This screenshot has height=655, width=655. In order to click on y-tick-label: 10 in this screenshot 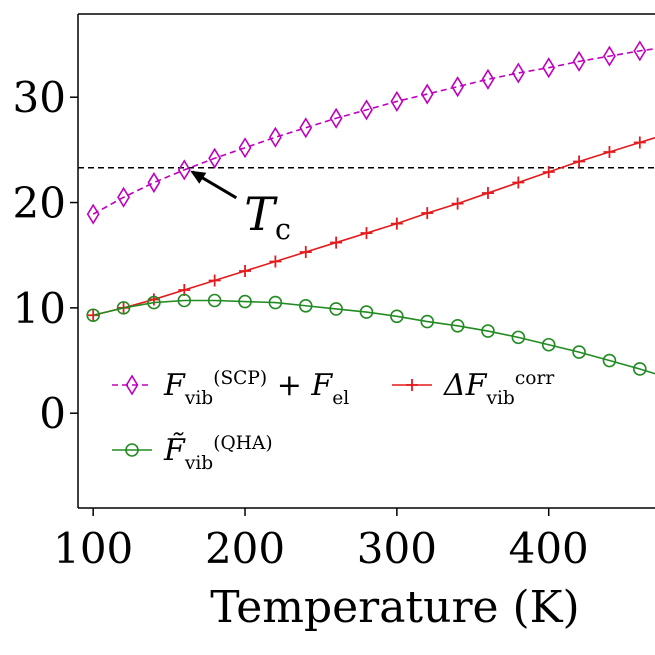, I will do `click(39, 308)`.